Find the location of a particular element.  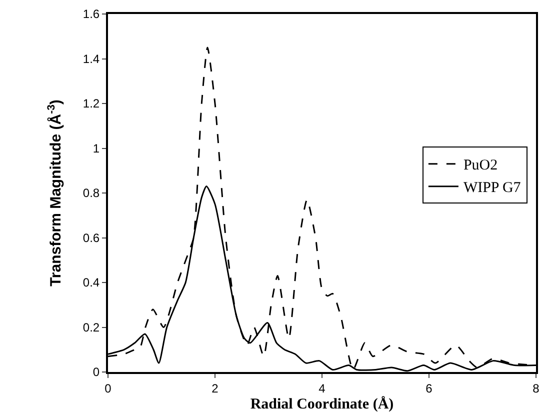

x-tick-label: 0 is located at coordinates (108, 388).